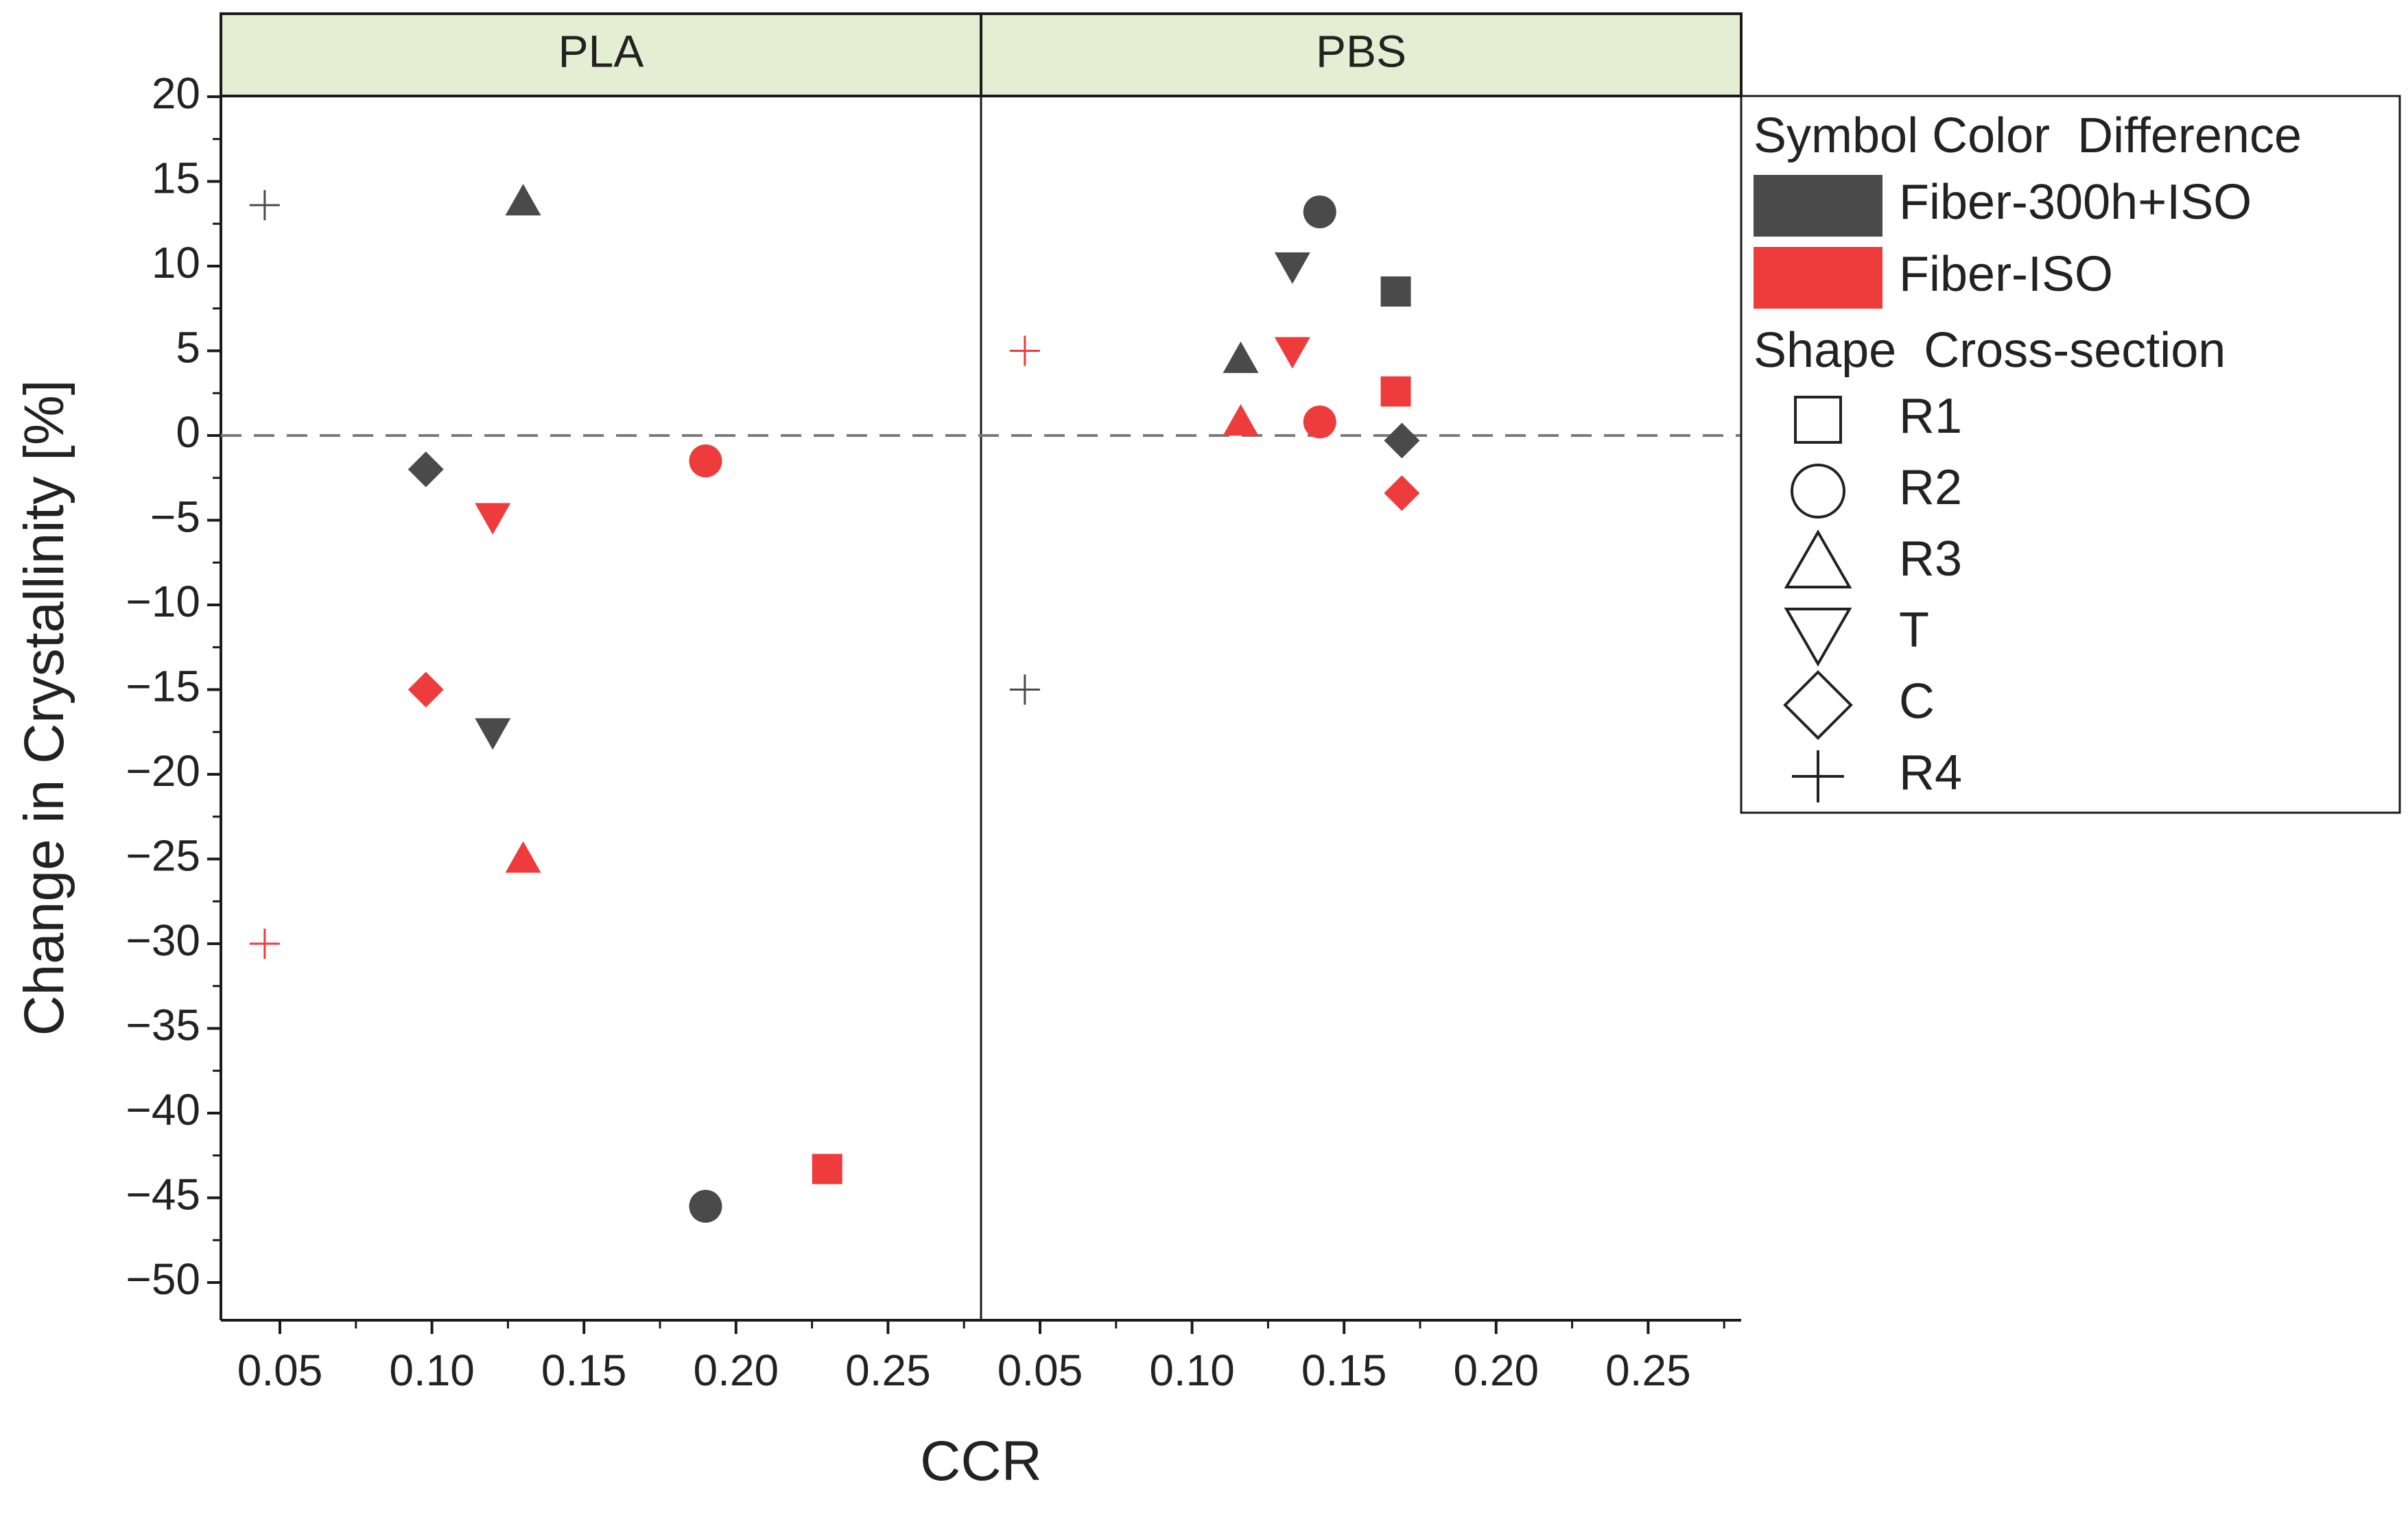  What do you see at coordinates (175, 516) in the screenshot?
I see `y-tick-label: −5` at bounding box center [175, 516].